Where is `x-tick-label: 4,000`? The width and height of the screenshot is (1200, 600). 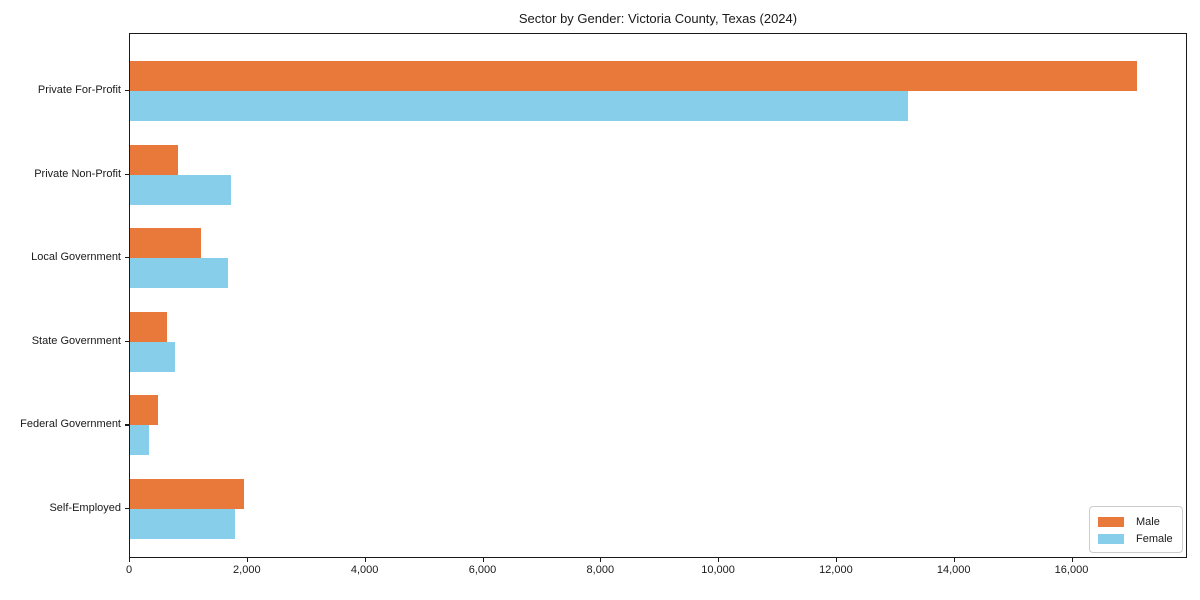 x-tick-label: 4,000 is located at coordinates (364, 570).